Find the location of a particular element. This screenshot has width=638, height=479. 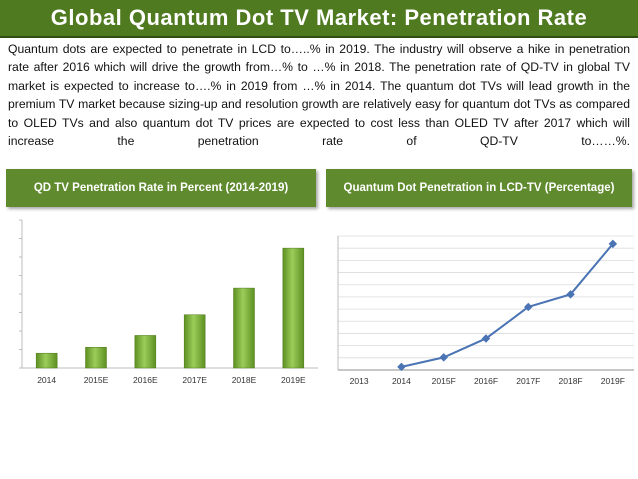

line-point-2015F is located at coordinates (443, 357).